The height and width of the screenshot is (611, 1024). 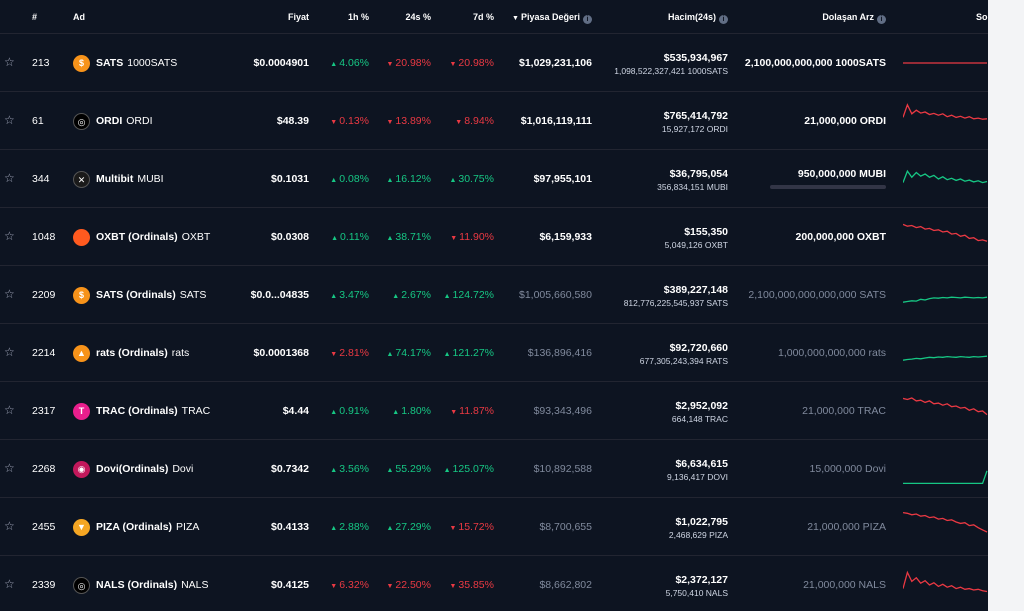 I want to click on change-24h-cell: ▲ 74.17%, so click(x=408, y=353).